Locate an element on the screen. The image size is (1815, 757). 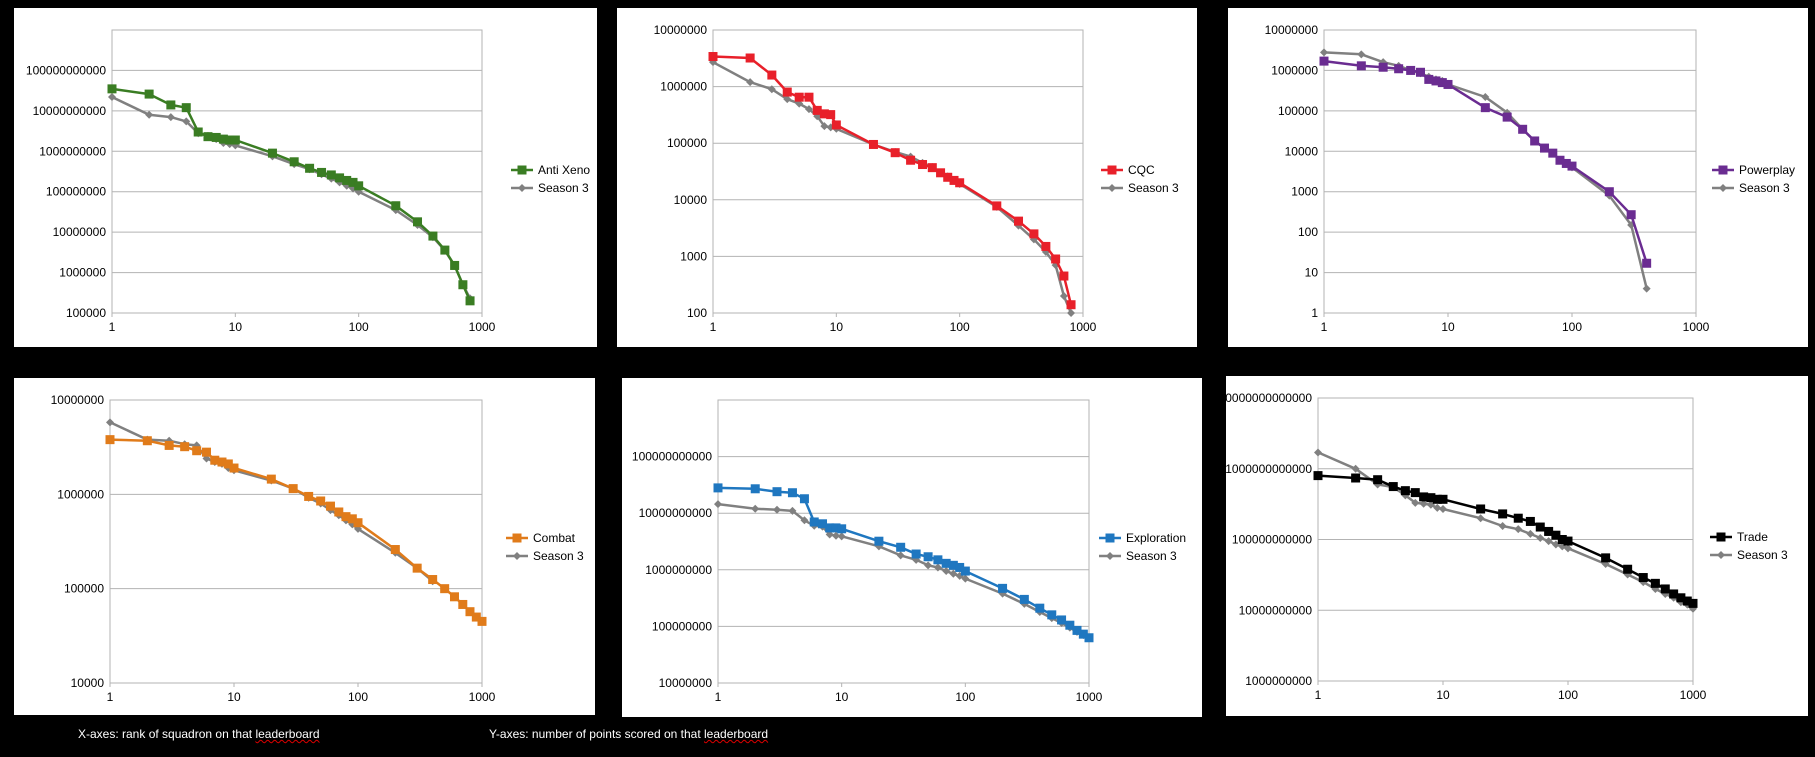
anti-xeno-series is located at coordinates (291, 195).